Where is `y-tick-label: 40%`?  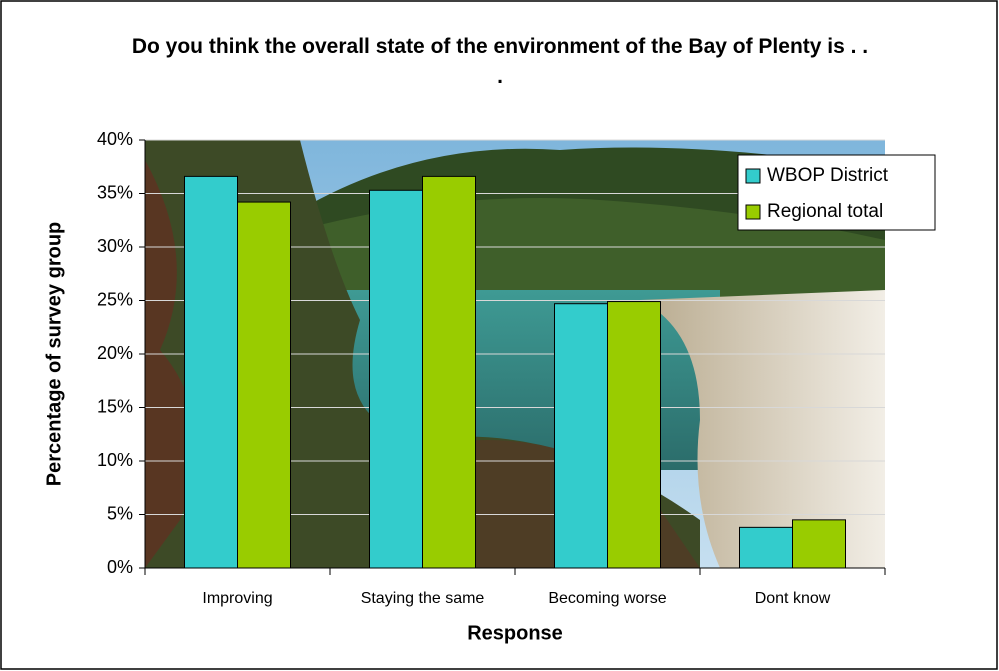 y-tick-label: 40% is located at coordinates (115, 139).